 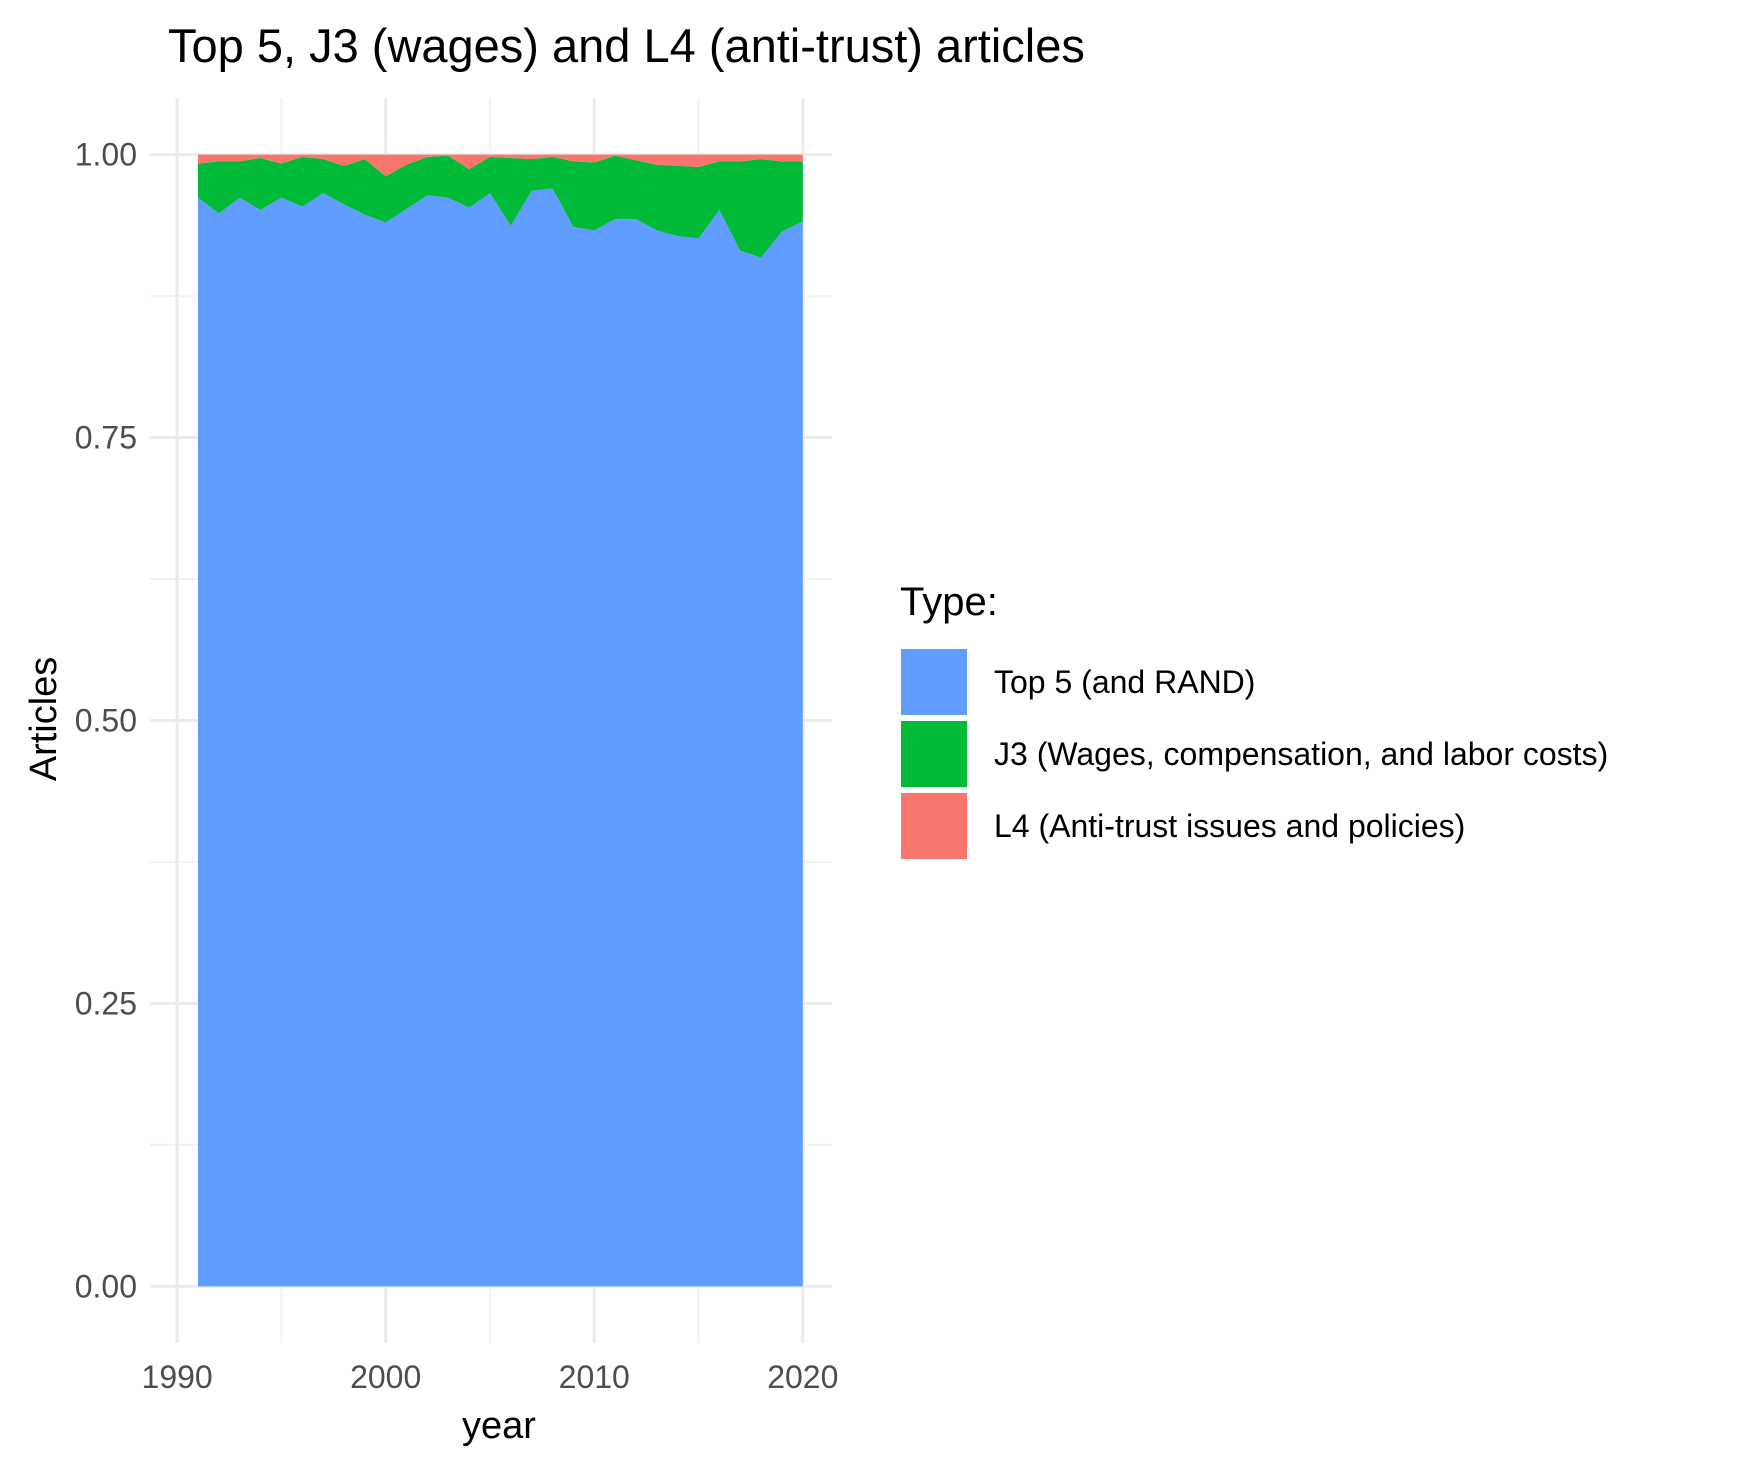 What do you see at coordinates (106, 155) in the screenshot?
I see `y-tick-label: 1.00` at bounding box center [106, 155].